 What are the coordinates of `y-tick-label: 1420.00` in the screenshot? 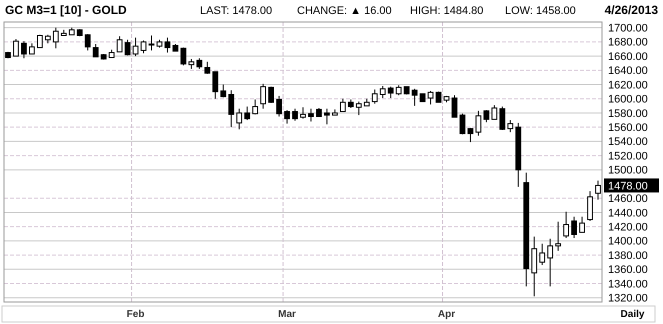 It's located at (628, 228).